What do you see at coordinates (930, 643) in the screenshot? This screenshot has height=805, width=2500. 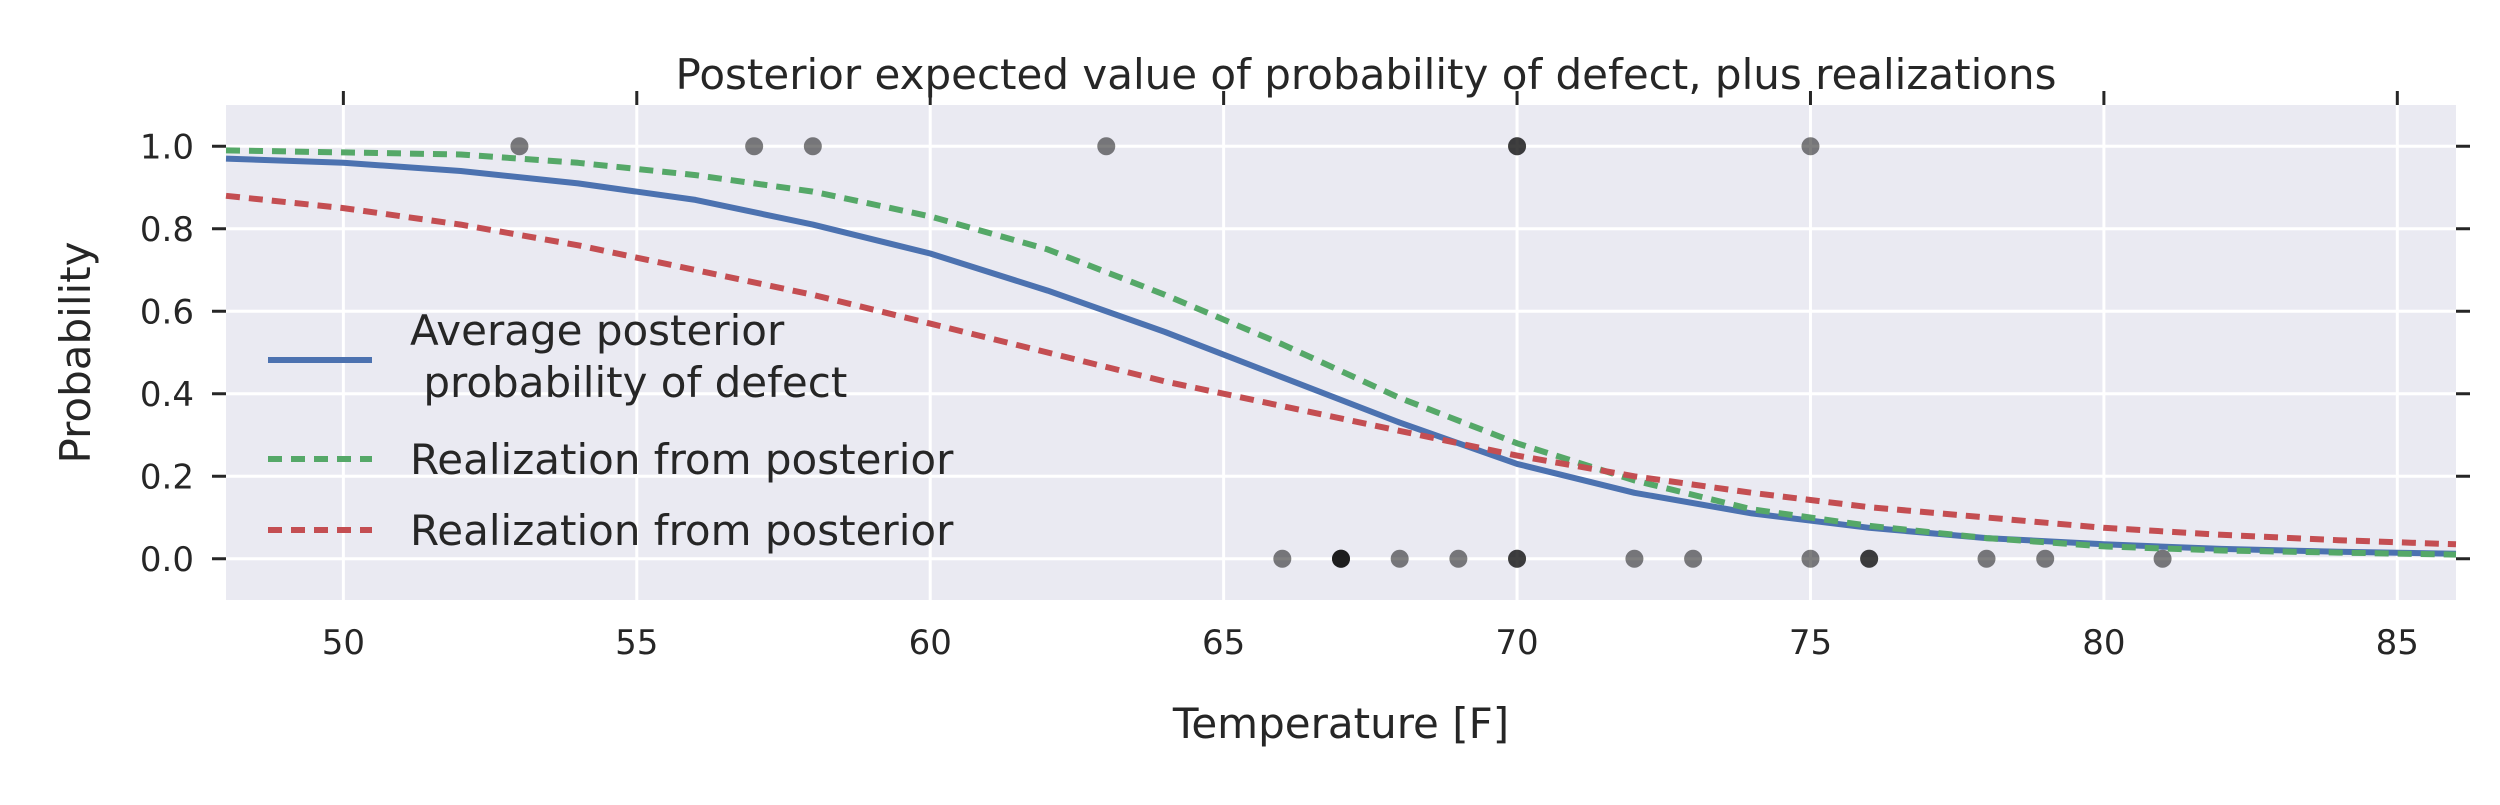 I see `x-tick-label: 60` at bounding box center [930, 643].